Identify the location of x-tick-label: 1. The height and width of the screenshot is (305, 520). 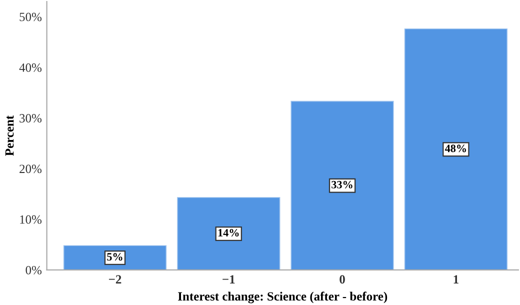
(456, 279).